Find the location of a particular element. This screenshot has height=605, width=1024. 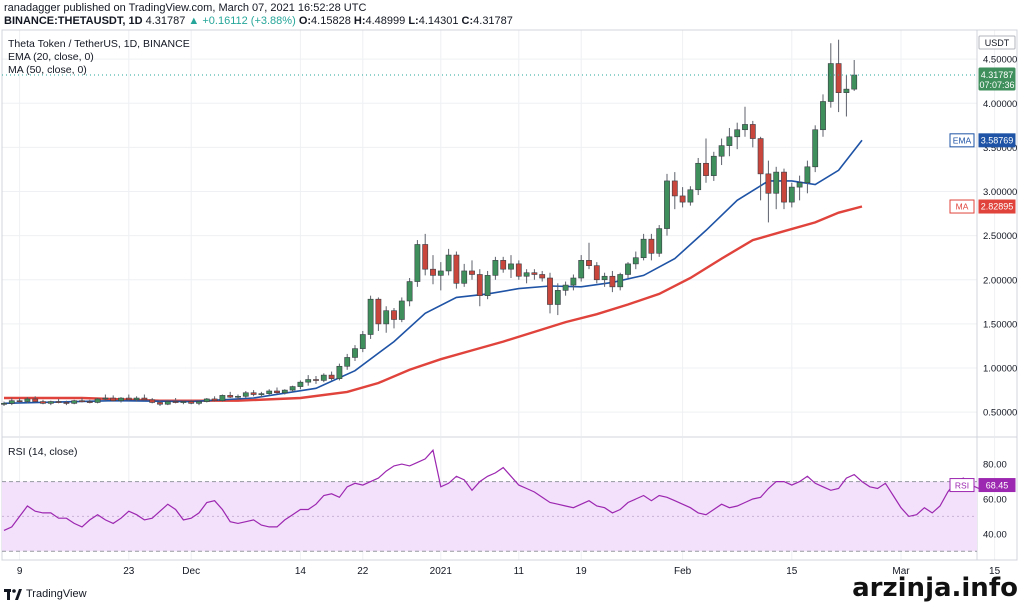

time-tick-label: 15 is located at coordinates (792, 571).